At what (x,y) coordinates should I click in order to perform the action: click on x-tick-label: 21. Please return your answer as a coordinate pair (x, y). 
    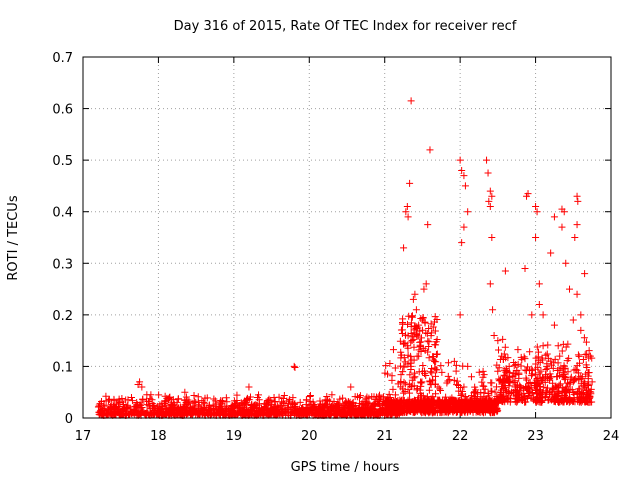
    Looking at the image, I should click on (384, 436).